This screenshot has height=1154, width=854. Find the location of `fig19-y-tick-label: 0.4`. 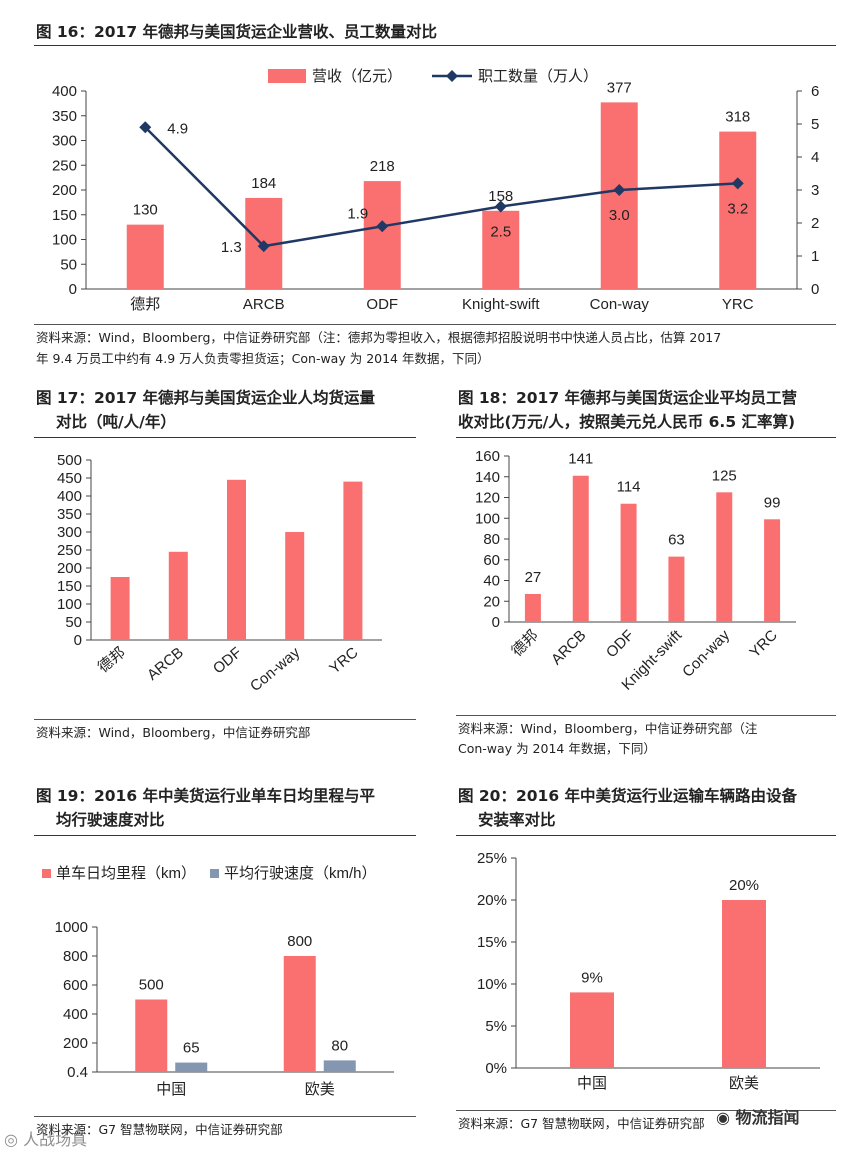

fig19-y-tick-label: 0.4 is located at coordinates (77, 1072).